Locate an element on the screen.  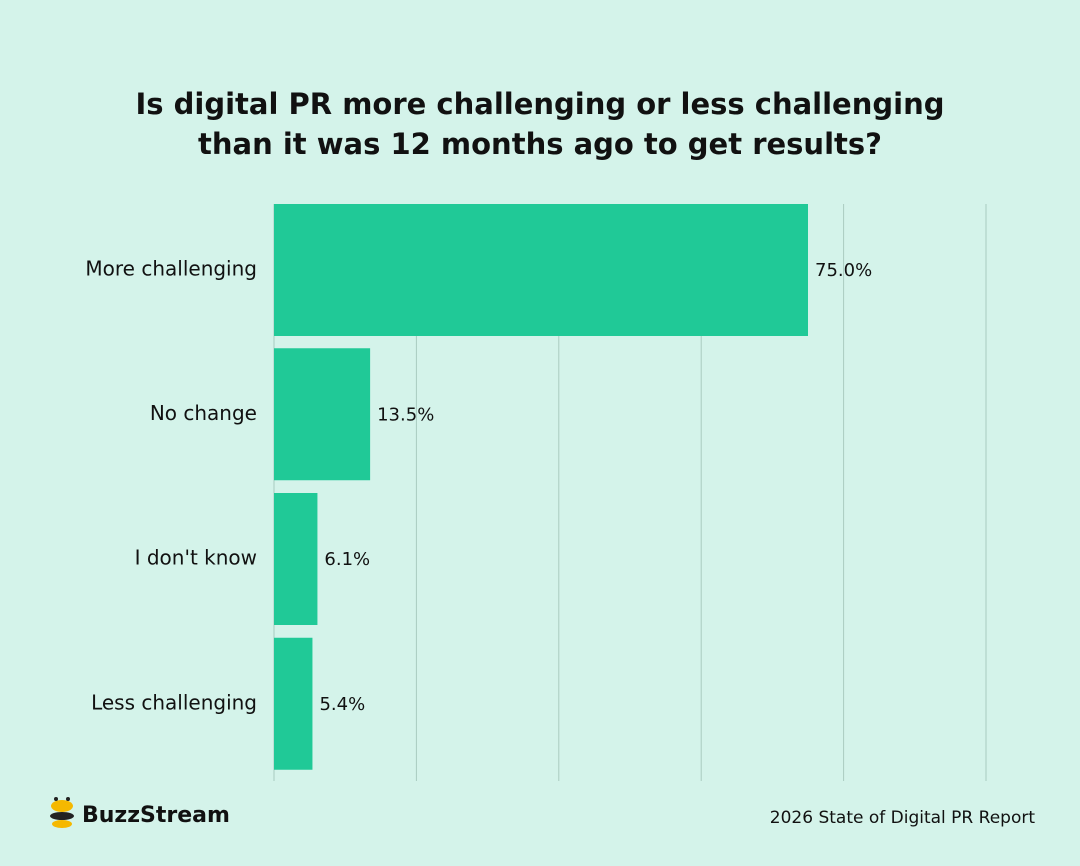
source: 2026 State of Digital PR Report is located at coordinates (903, 818).